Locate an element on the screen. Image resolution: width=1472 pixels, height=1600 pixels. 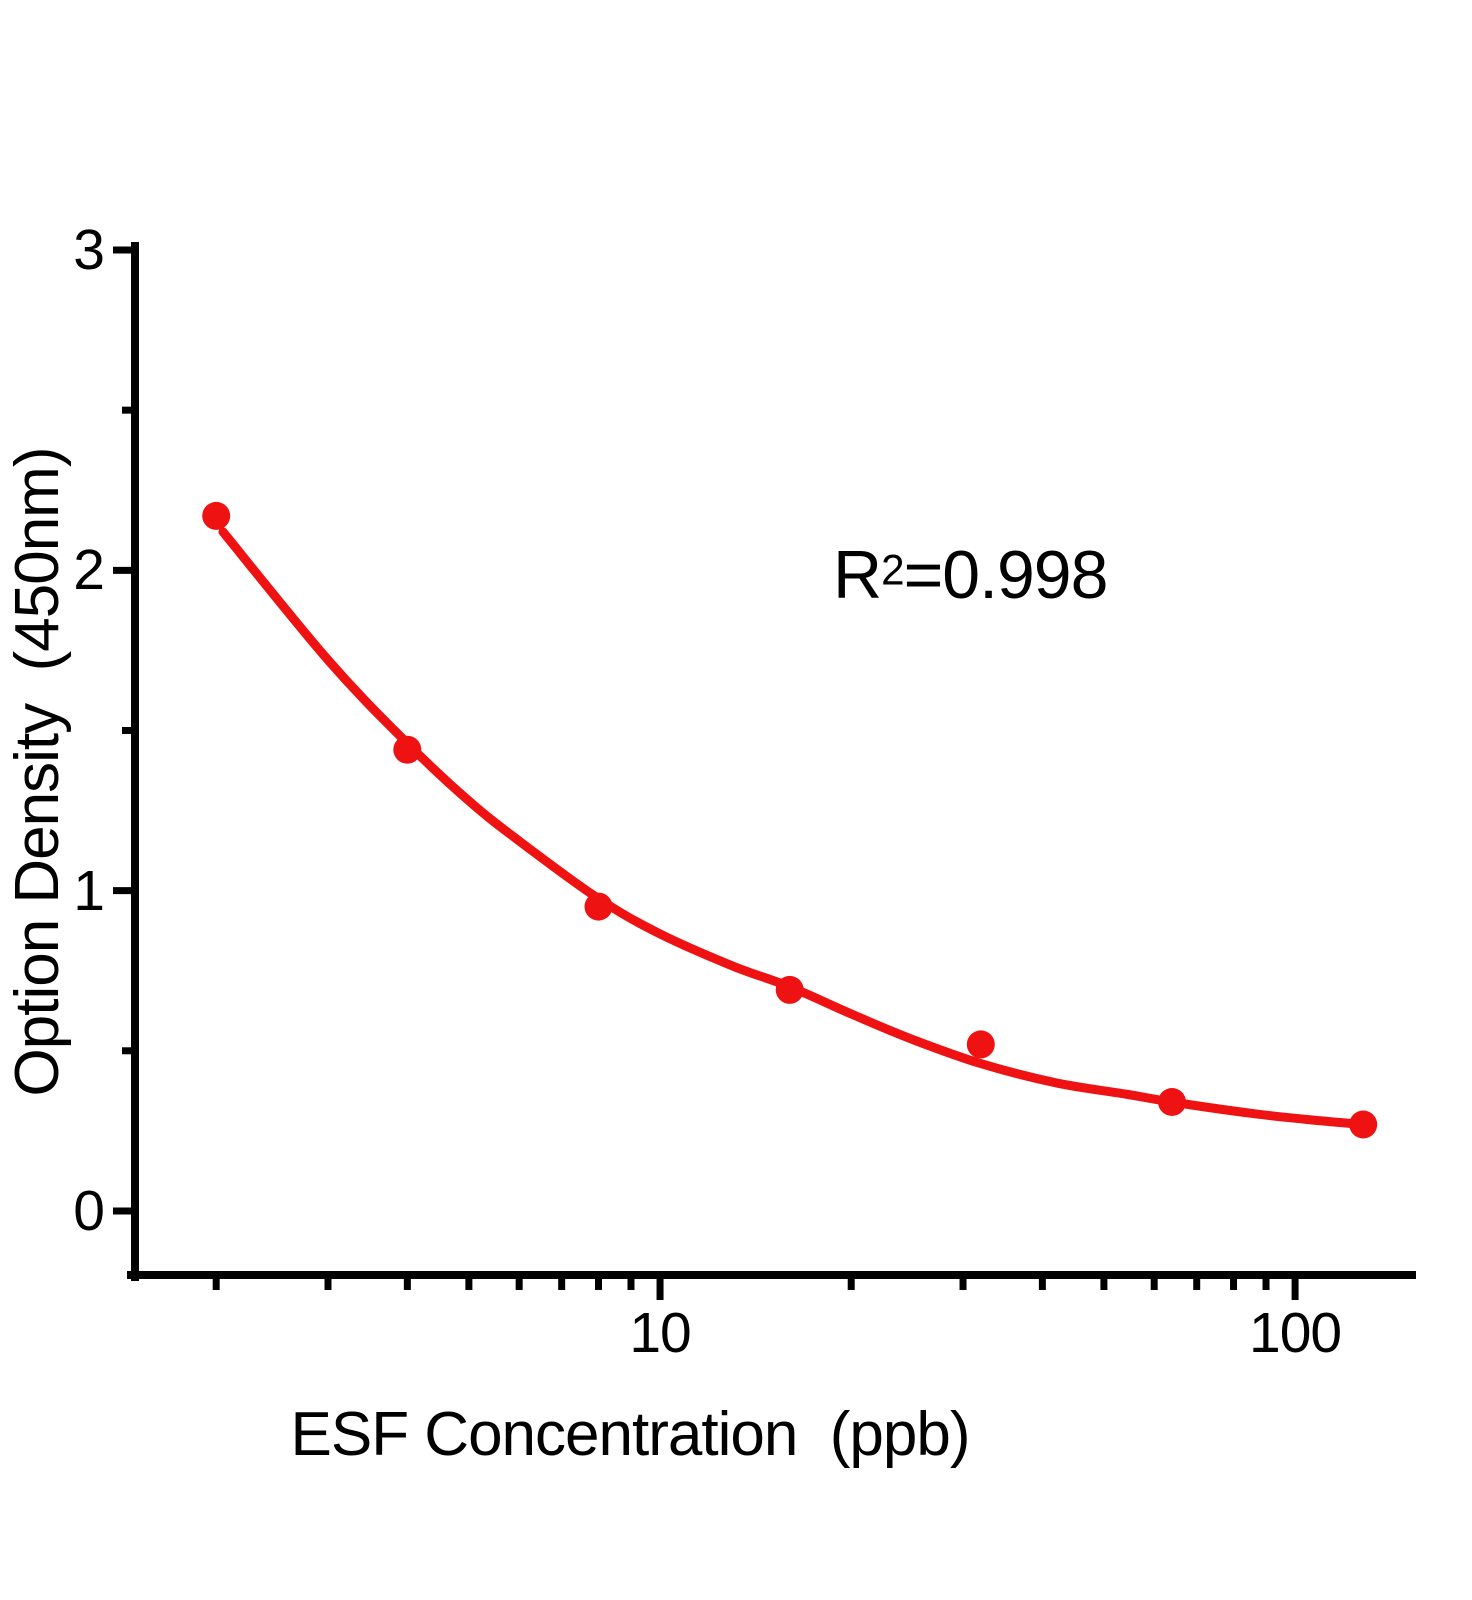
r-squared-annotation: R2=0.998 is located at coordinates (971, 575).